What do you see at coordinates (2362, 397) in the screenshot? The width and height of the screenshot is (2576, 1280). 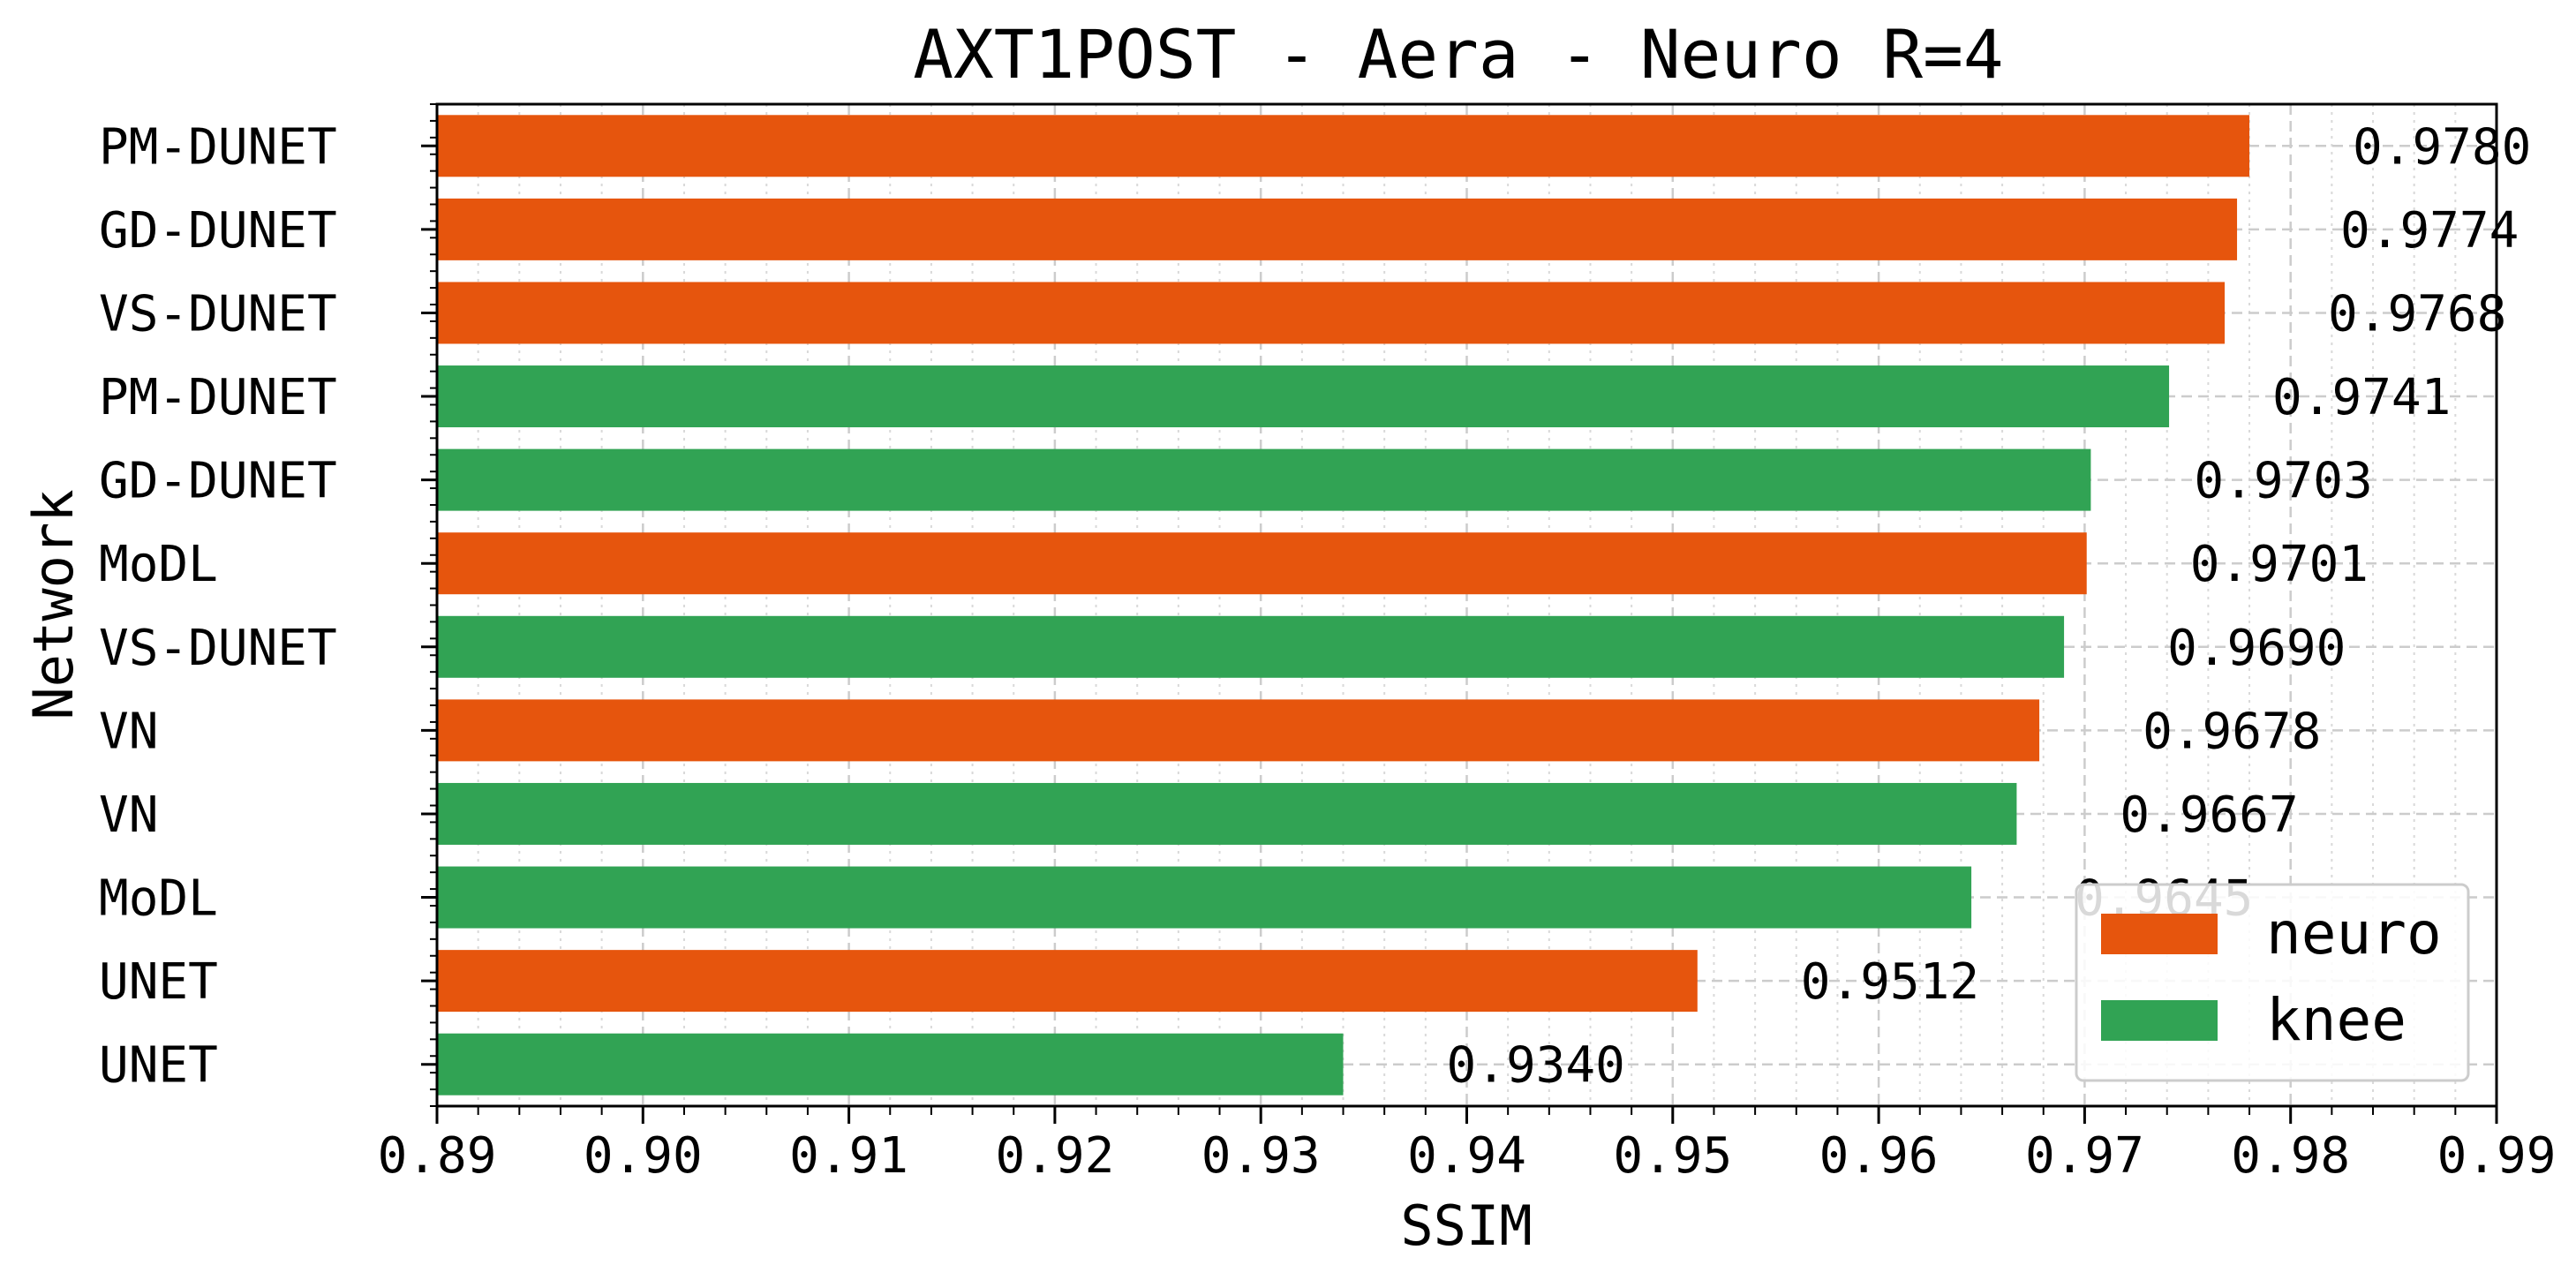 I see `bar-value-label: 0.9741` at bounding box center [2362, 397].